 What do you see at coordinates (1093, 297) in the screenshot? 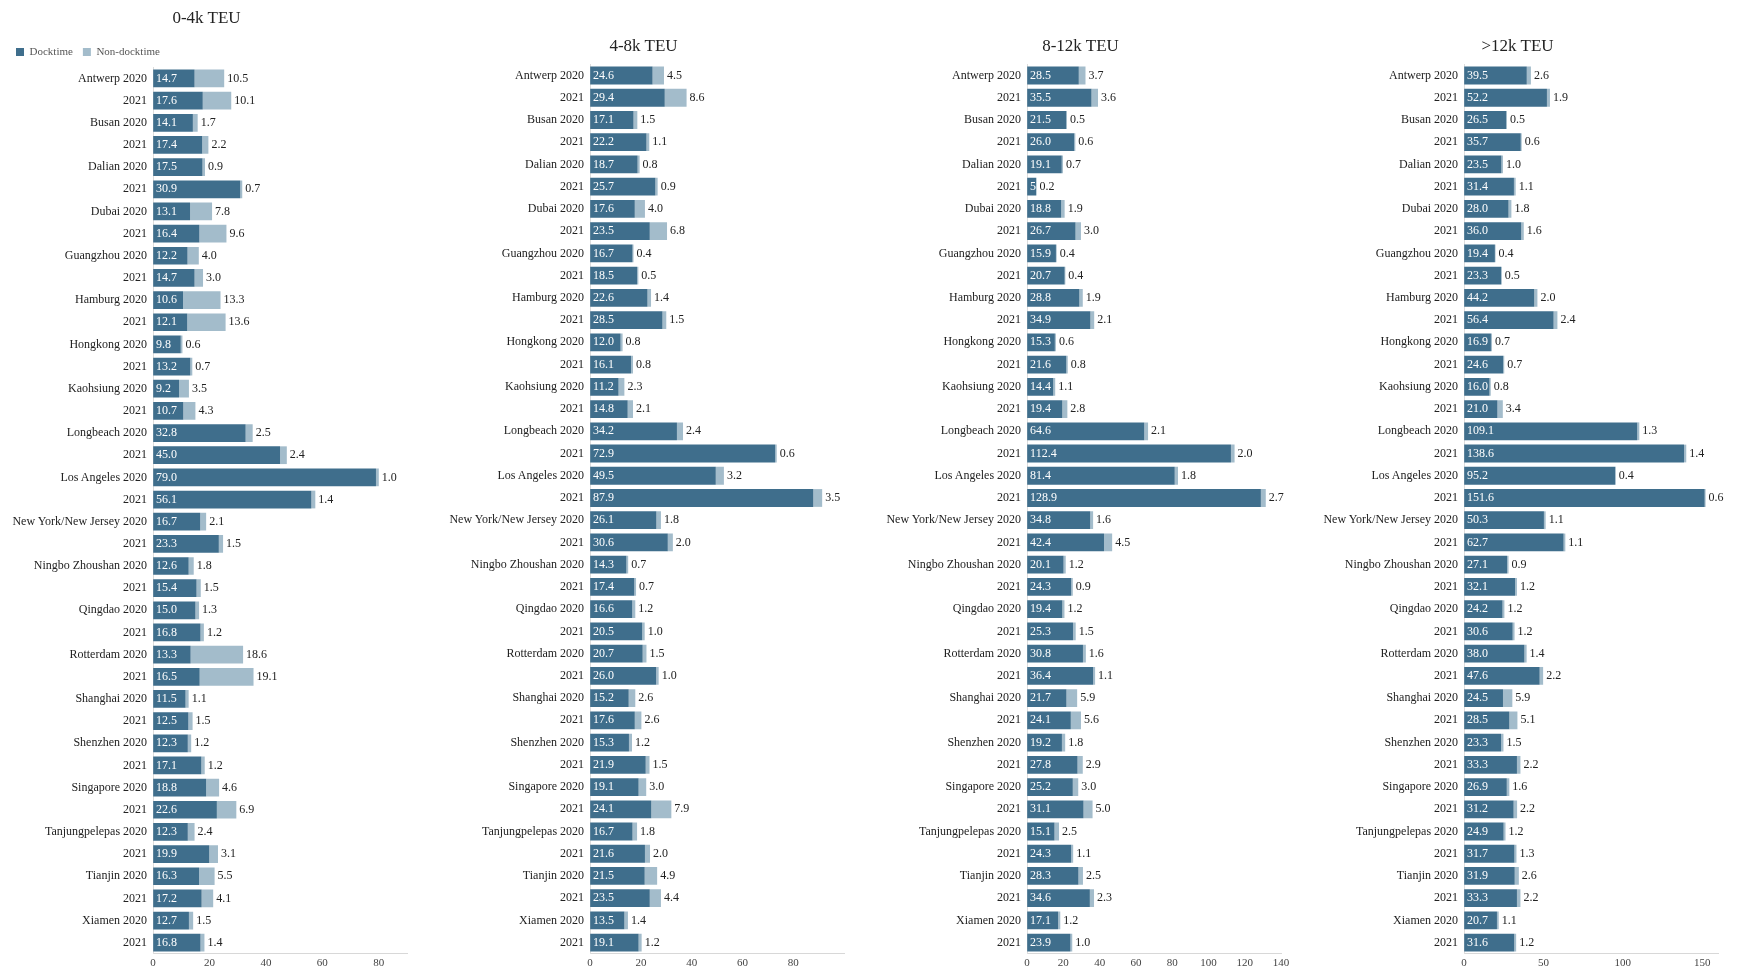
I see `data-label: 1.9` at bounding box center [1093, 297].